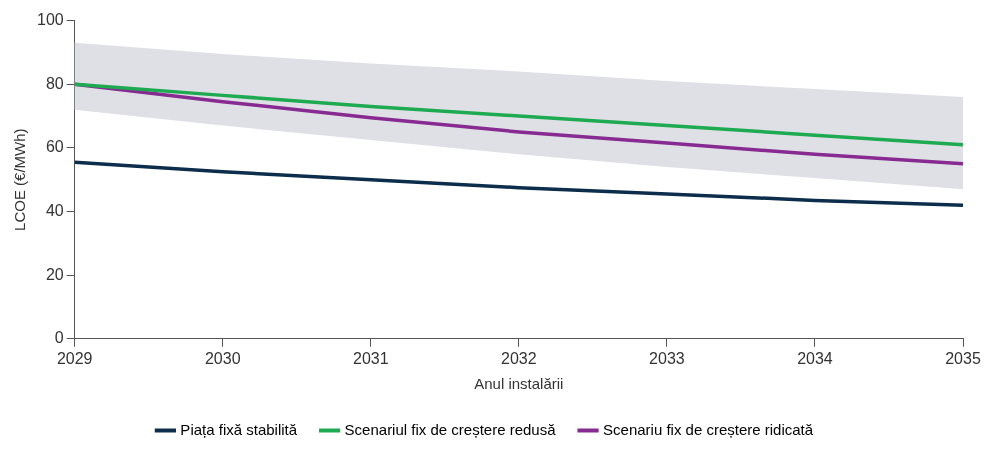  Describe the element at coordinates (815, 358) in the screenshot. I see `x-tick-label: 2034` at that location.